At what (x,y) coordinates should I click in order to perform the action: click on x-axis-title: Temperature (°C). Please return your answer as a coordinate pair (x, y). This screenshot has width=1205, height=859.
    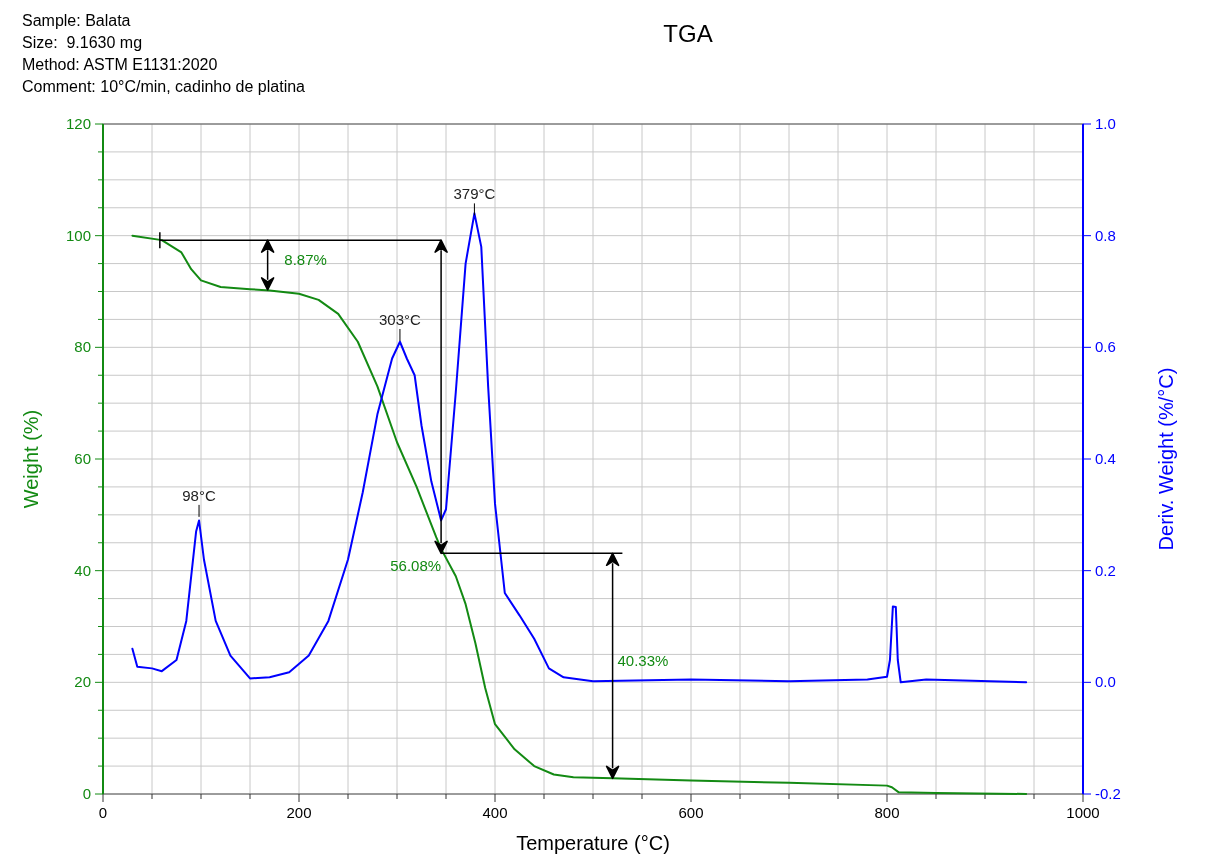
    Looking at the image, I should click on (593, 843).